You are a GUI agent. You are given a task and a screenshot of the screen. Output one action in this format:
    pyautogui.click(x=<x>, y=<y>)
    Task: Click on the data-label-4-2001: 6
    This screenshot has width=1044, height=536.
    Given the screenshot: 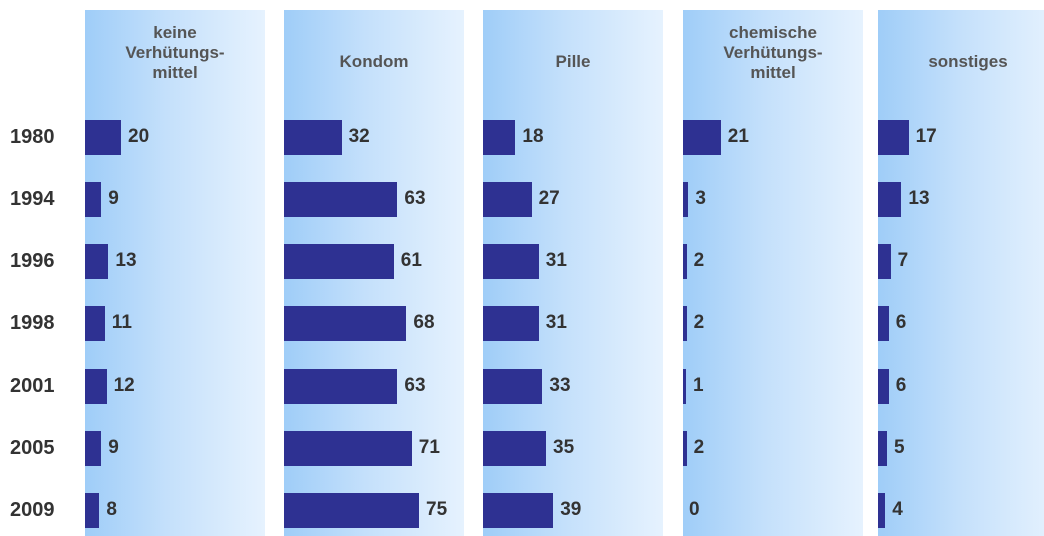 What is the action you would take?
    pyautogui.click(x=901, y=385)
    